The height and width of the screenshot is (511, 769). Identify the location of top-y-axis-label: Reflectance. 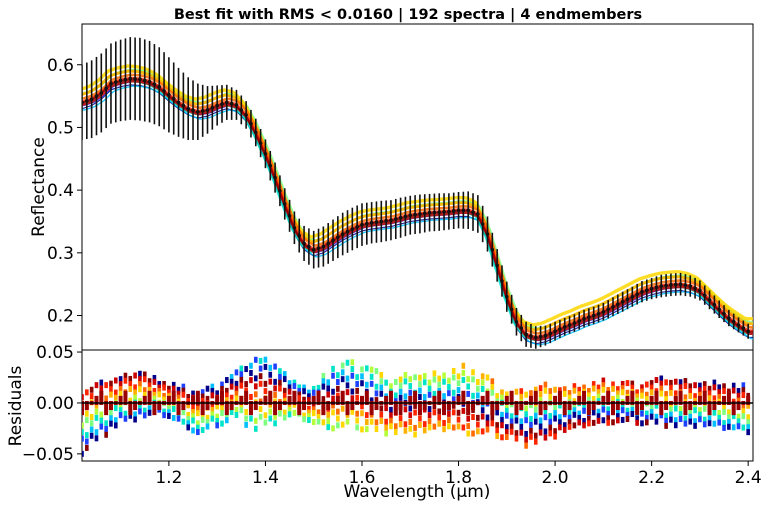
(39, 187).